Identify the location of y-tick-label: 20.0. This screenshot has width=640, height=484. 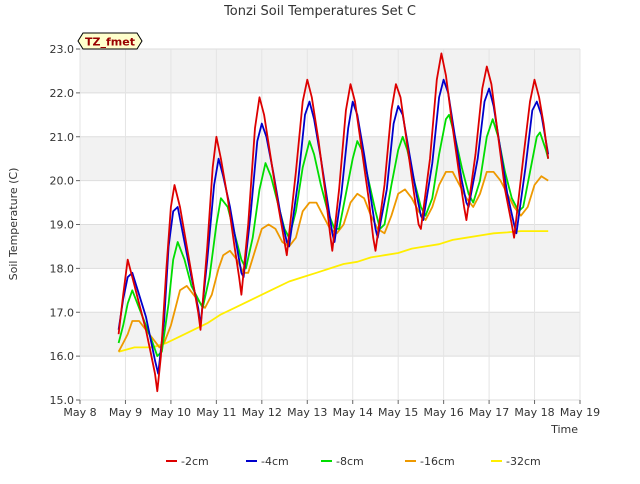
(62, 181).